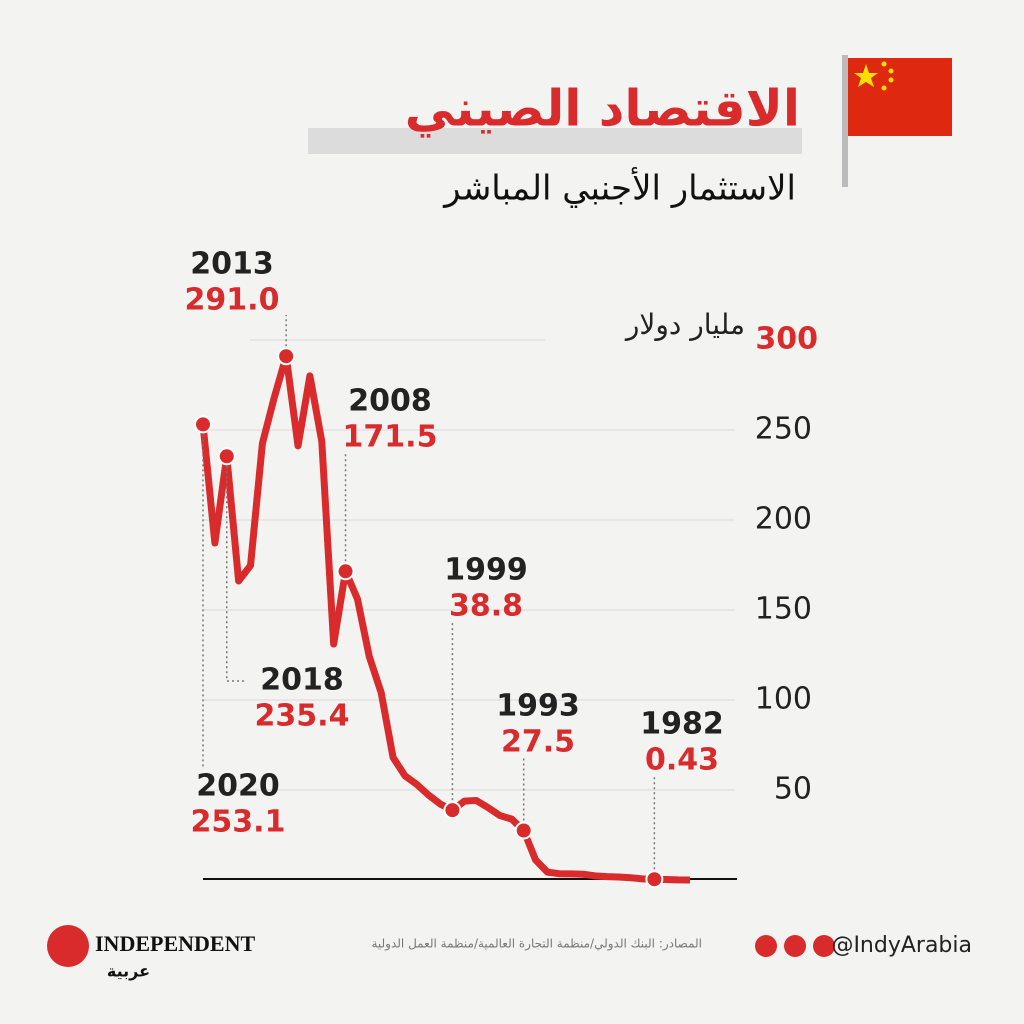 Image resolution: width=1024 pixels, height=1024 pixels. What do you see at coordinates (786, 339) in the screenshot?
I see `y-tick-label: 300` at bounding box center [786, 339].